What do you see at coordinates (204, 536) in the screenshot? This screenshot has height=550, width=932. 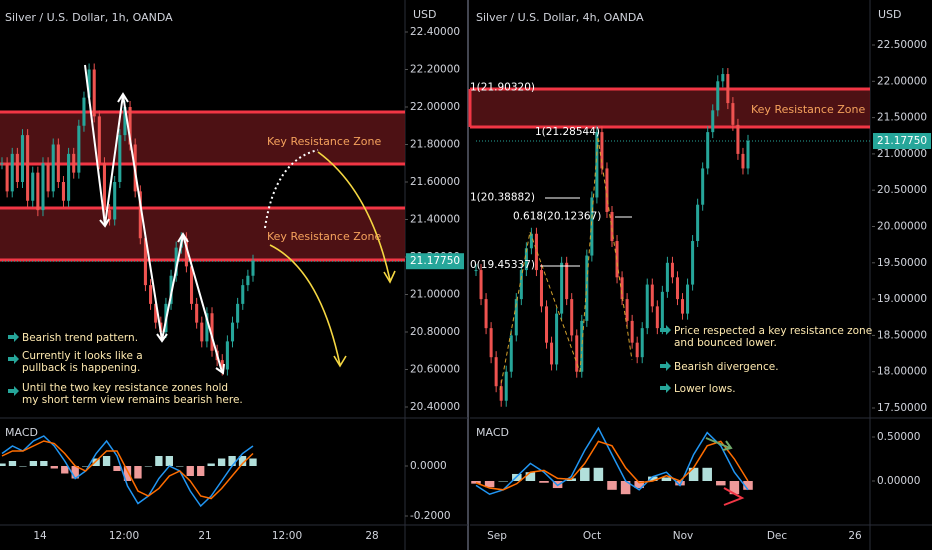 I see `x-tick-label: 21` at bounding box center [204, 536].